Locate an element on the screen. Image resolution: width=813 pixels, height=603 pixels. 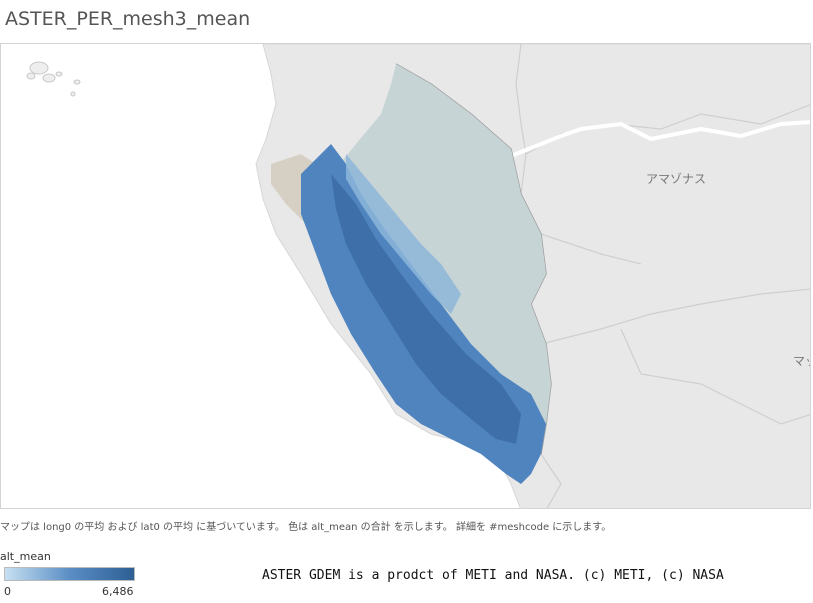
peru-andes-mid is located at coordinates (426, 309).